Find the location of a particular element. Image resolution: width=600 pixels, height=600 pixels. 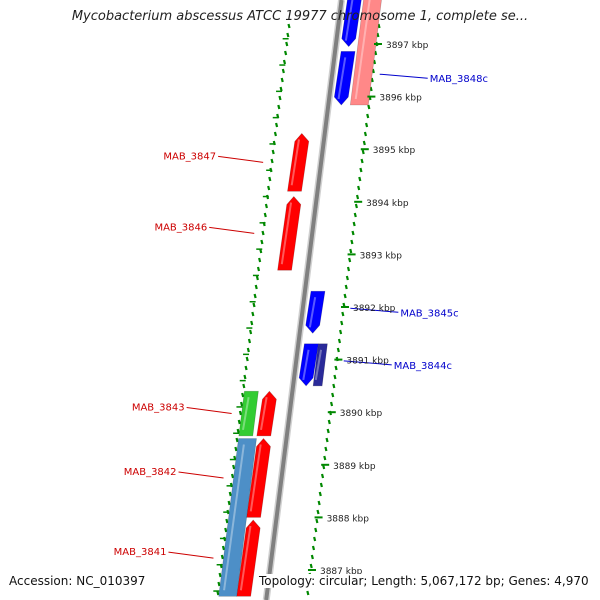

gene-block-mab-3848c is located at coordinates (344, 78).